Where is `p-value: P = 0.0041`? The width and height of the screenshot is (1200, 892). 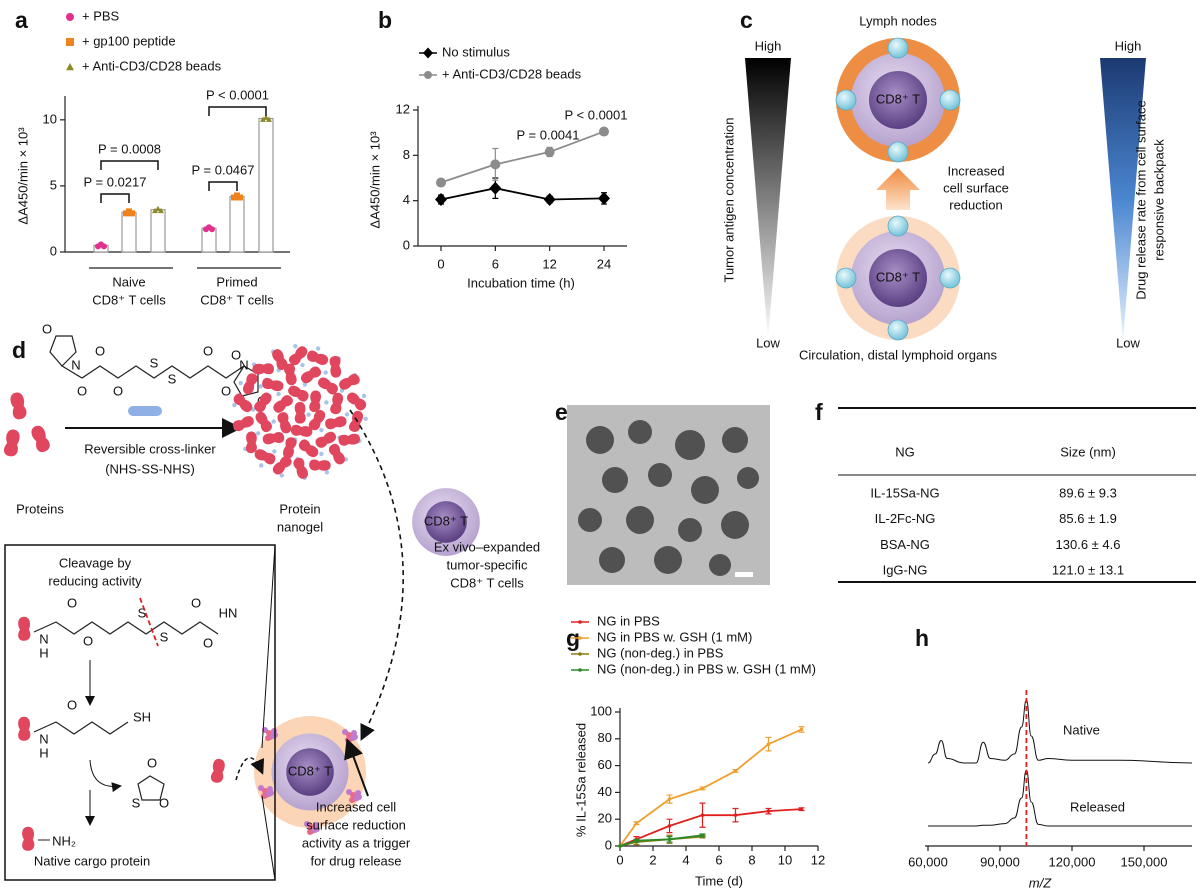
p-value: P = 0.0041 is located at coordinates (547, 134).